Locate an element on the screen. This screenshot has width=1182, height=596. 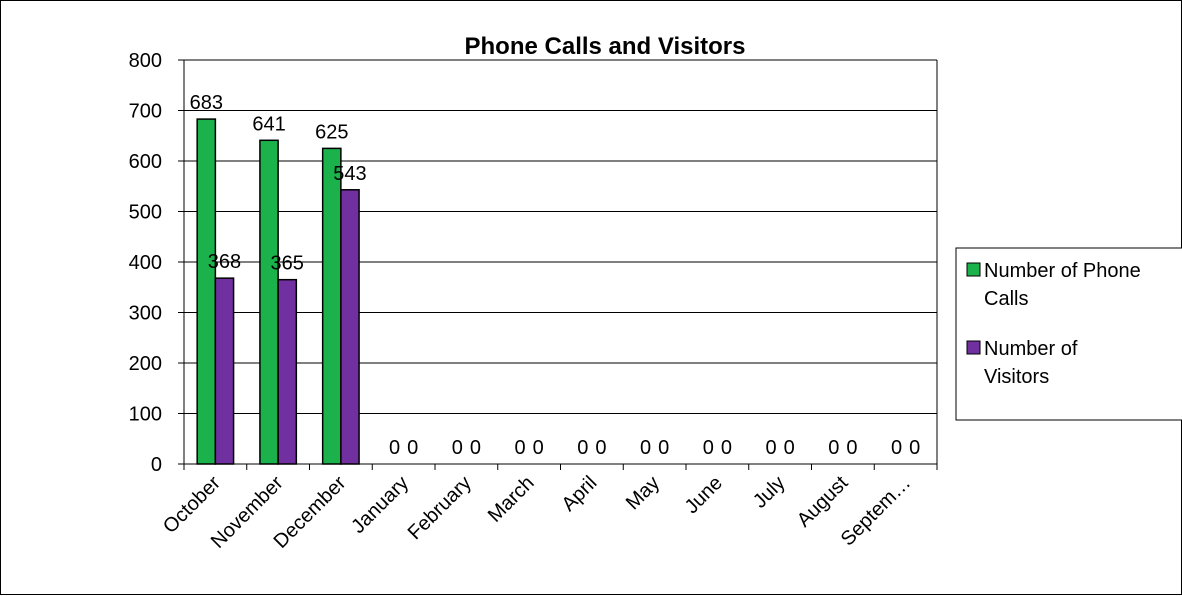
data-label: 641 is located at coordinates (268, 124).